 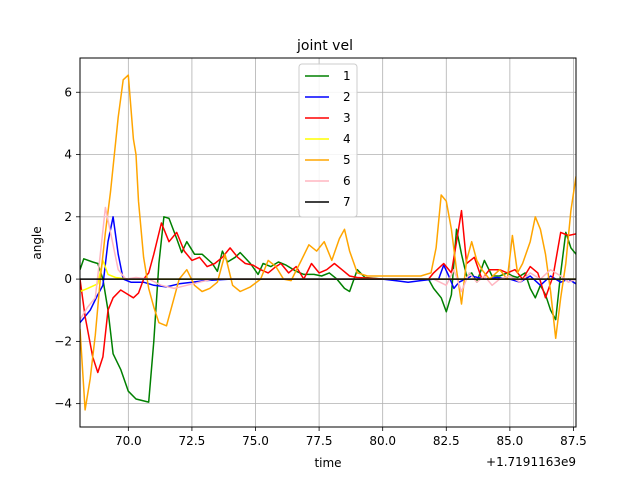 What do you see at coordinates (37, 242) in the screenshot?
I see `y-axis-label: angle` at bounding box center [37, 242].